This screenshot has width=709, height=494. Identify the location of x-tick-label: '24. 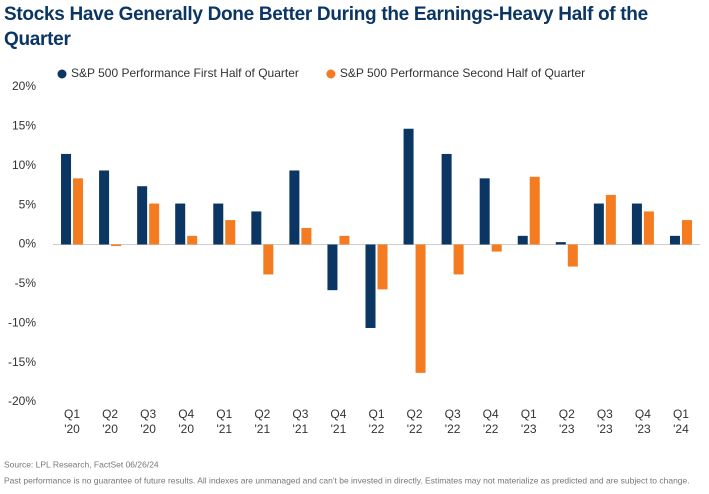
(681, 429).